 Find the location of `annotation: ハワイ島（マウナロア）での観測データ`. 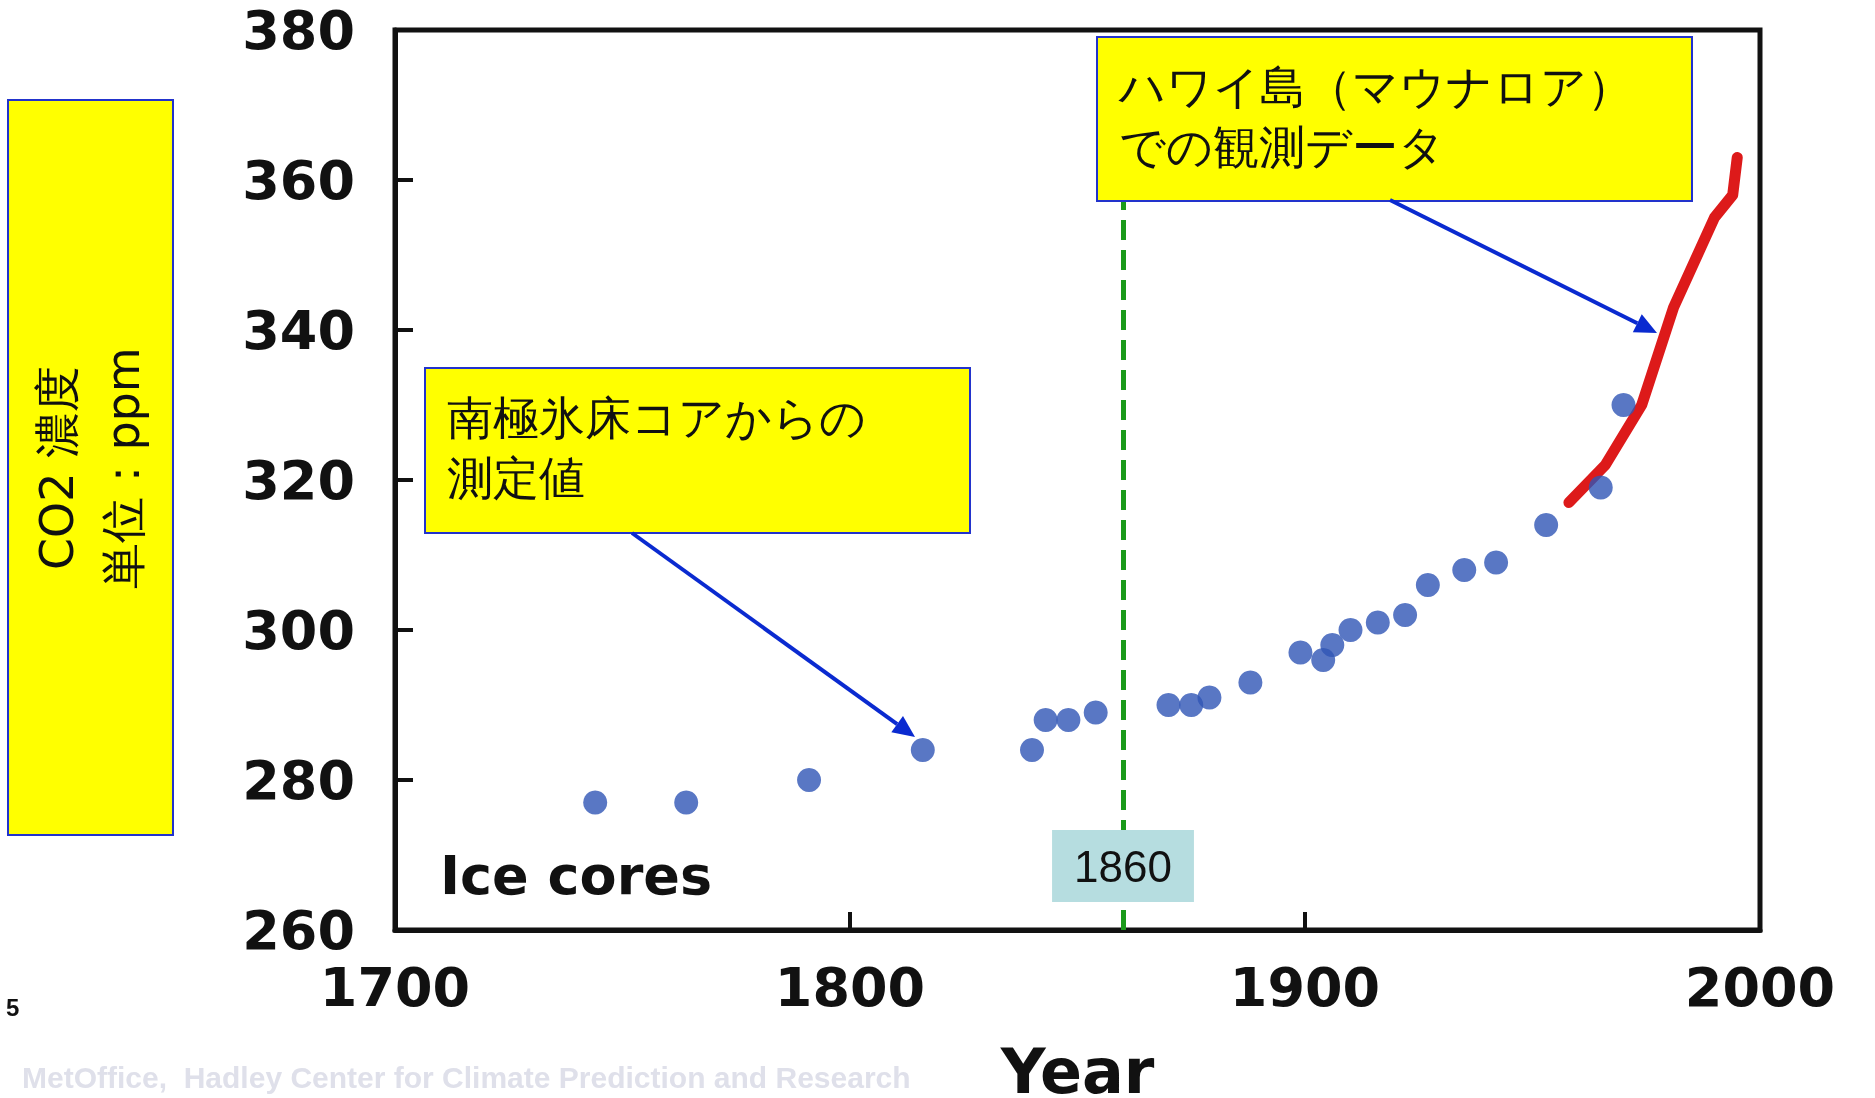

annotation: ハワイ島（マウナロア）での観測データ is located at coordinates (1375, 117).